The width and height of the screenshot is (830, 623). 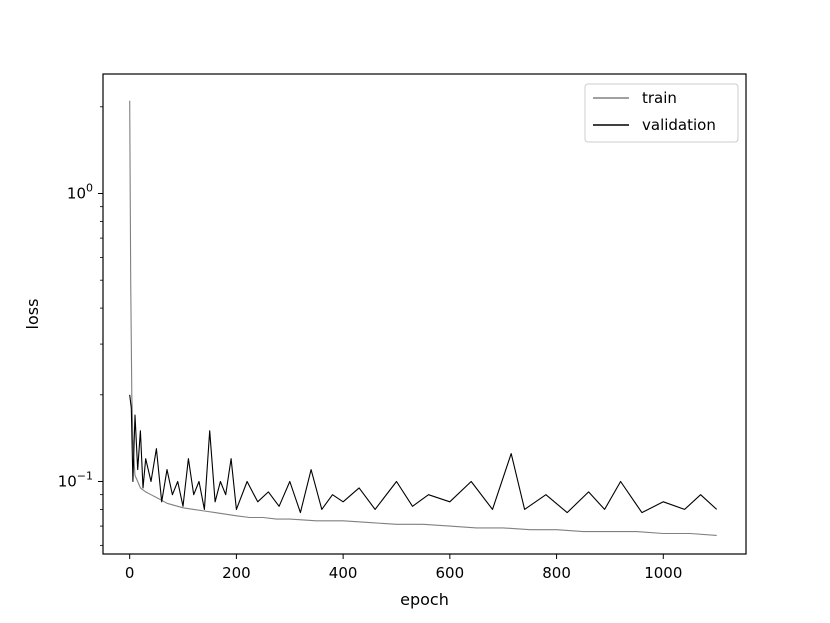 I want to click on x-tick-label: 800, so click(x=556, y=573).